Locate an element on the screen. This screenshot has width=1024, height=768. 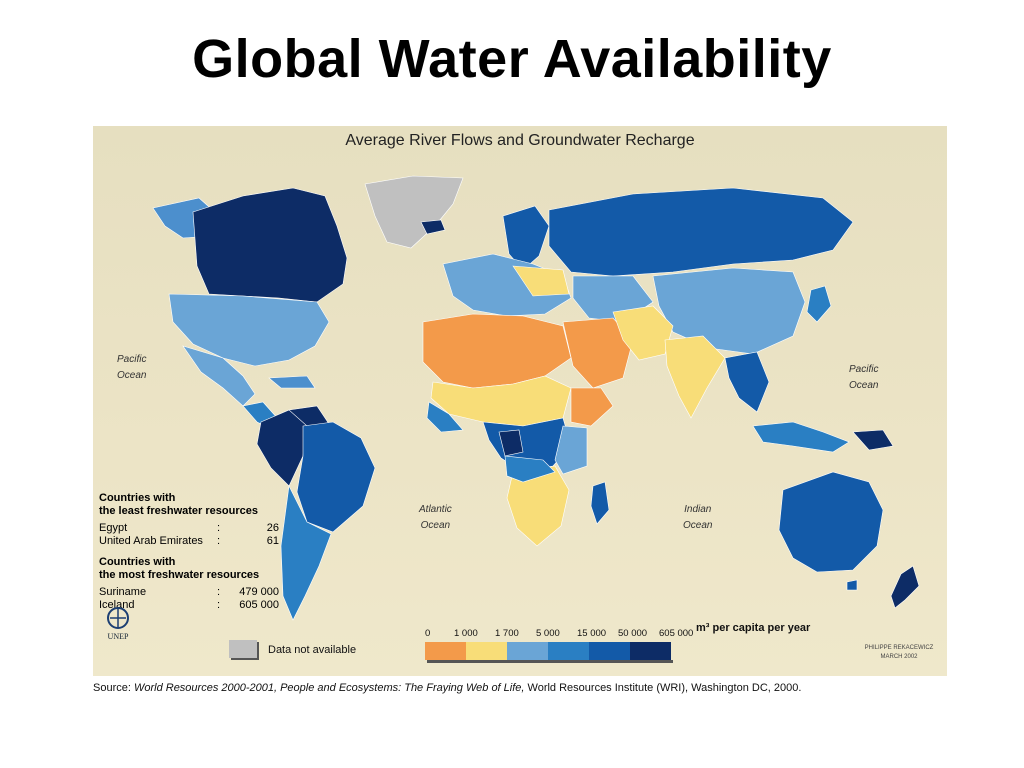
indonesia is located at coordinates (801, 437).